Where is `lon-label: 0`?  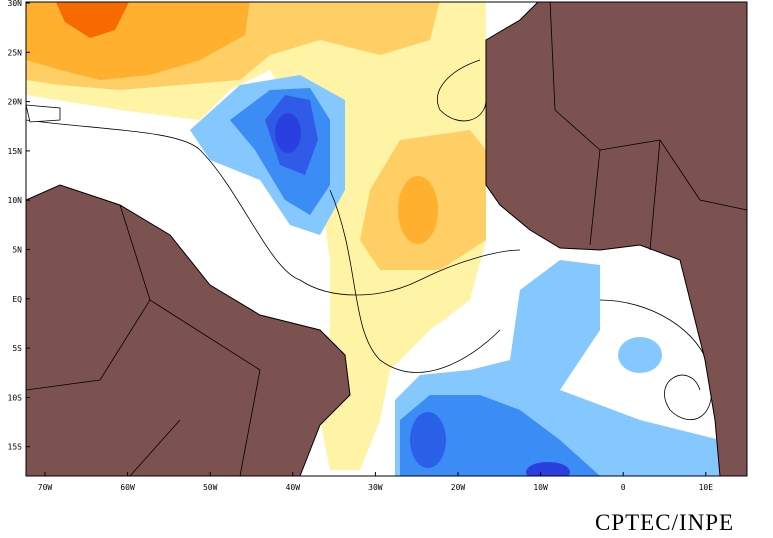
lon-label: 0 is located at coordinates (623, 487).